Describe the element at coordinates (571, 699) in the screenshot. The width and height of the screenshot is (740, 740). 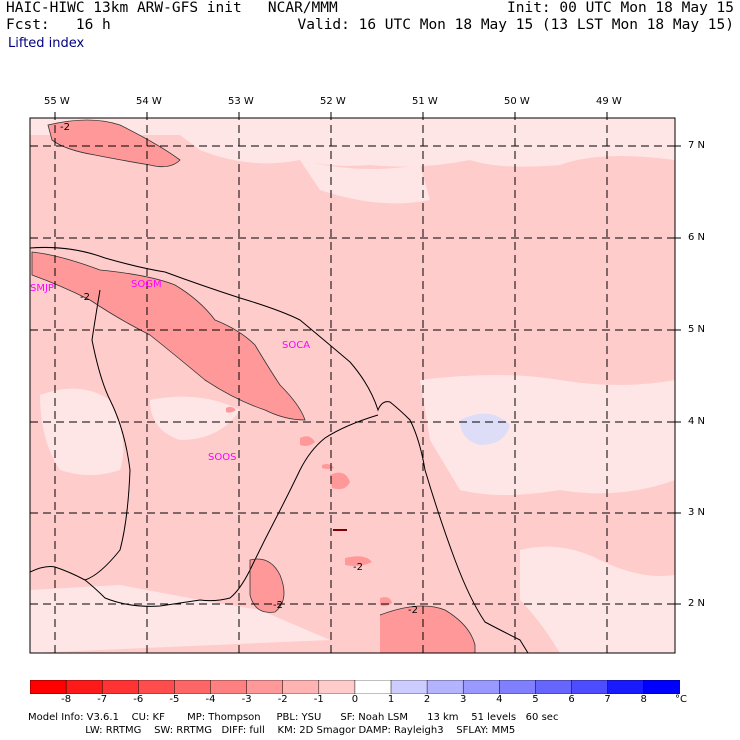
I see `colorbar-tick-label: 6` at that location.